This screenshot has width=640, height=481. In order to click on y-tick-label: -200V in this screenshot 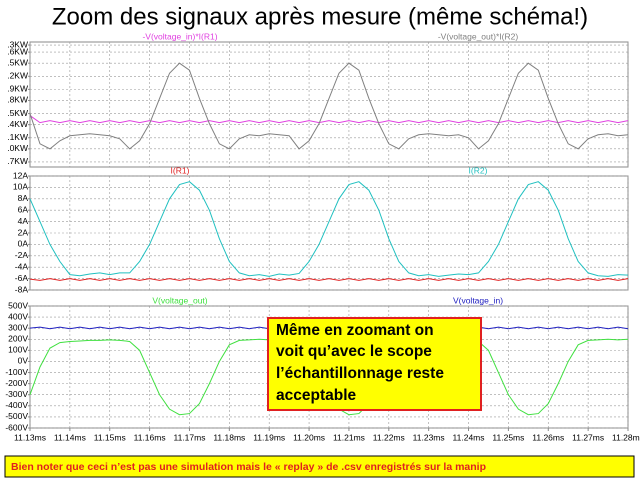, I will do `click(16, 383)`.